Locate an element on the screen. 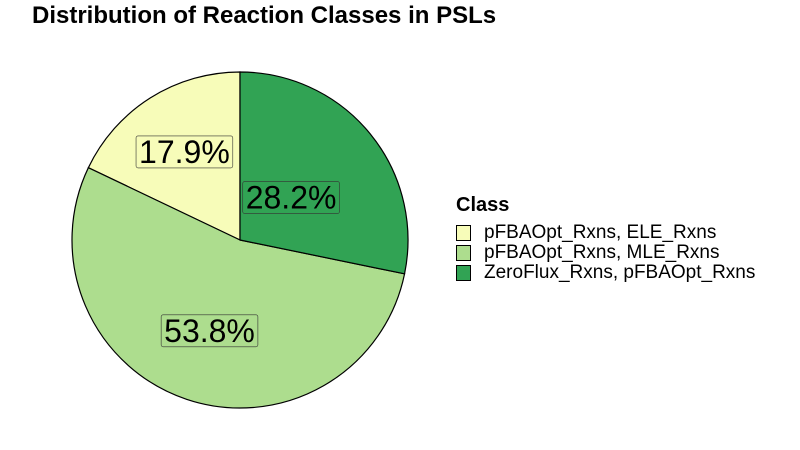  legend-item: pFBAOpt_Rxns, ELE_Rxns is located at coordinates (605, 232).